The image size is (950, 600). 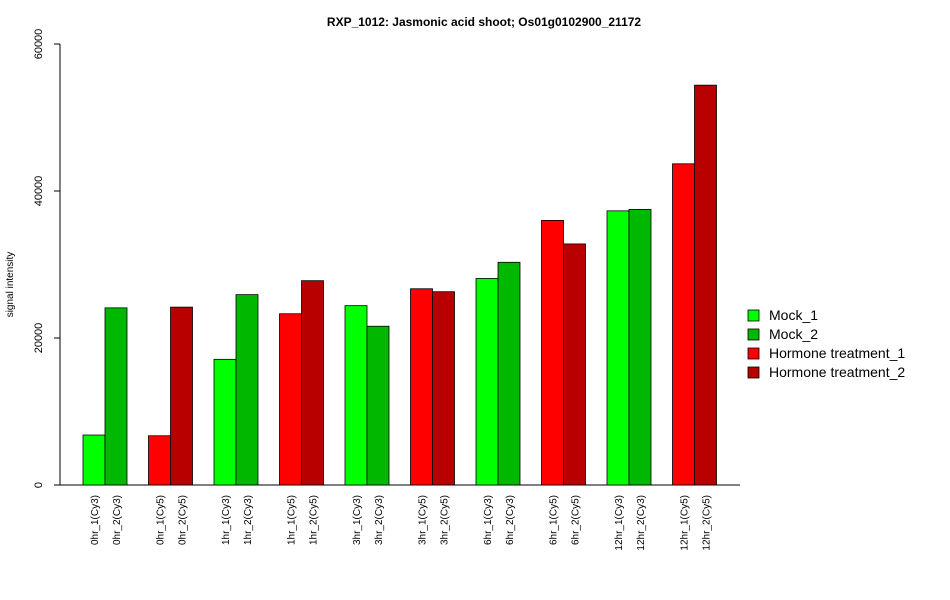 What do you see at coordinates (837, 353) in the screenshot?
I see `legend-label: Hormone treatment_1` at bounding box center [837, 353].